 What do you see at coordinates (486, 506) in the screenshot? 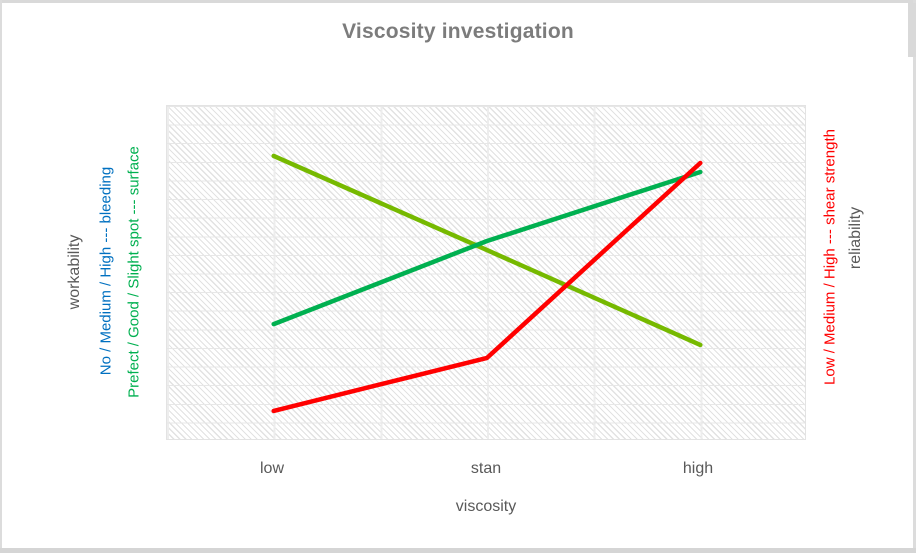
I see `x-axis-title: viscosity` at bounding box center [486, 506].